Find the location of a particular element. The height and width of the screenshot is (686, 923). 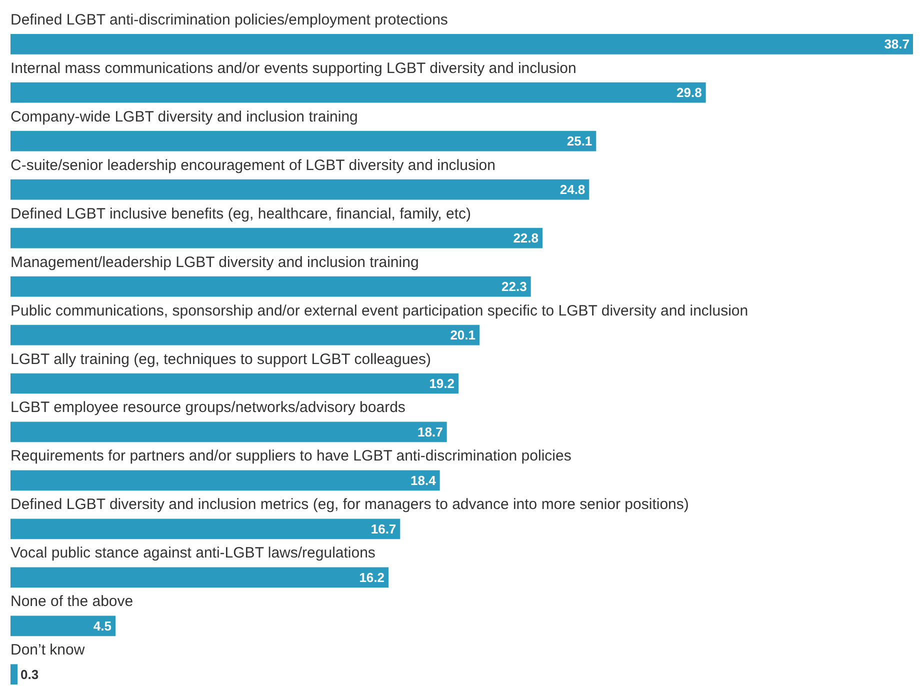

data-label: 24.8 is located at coordinates (573, 190).